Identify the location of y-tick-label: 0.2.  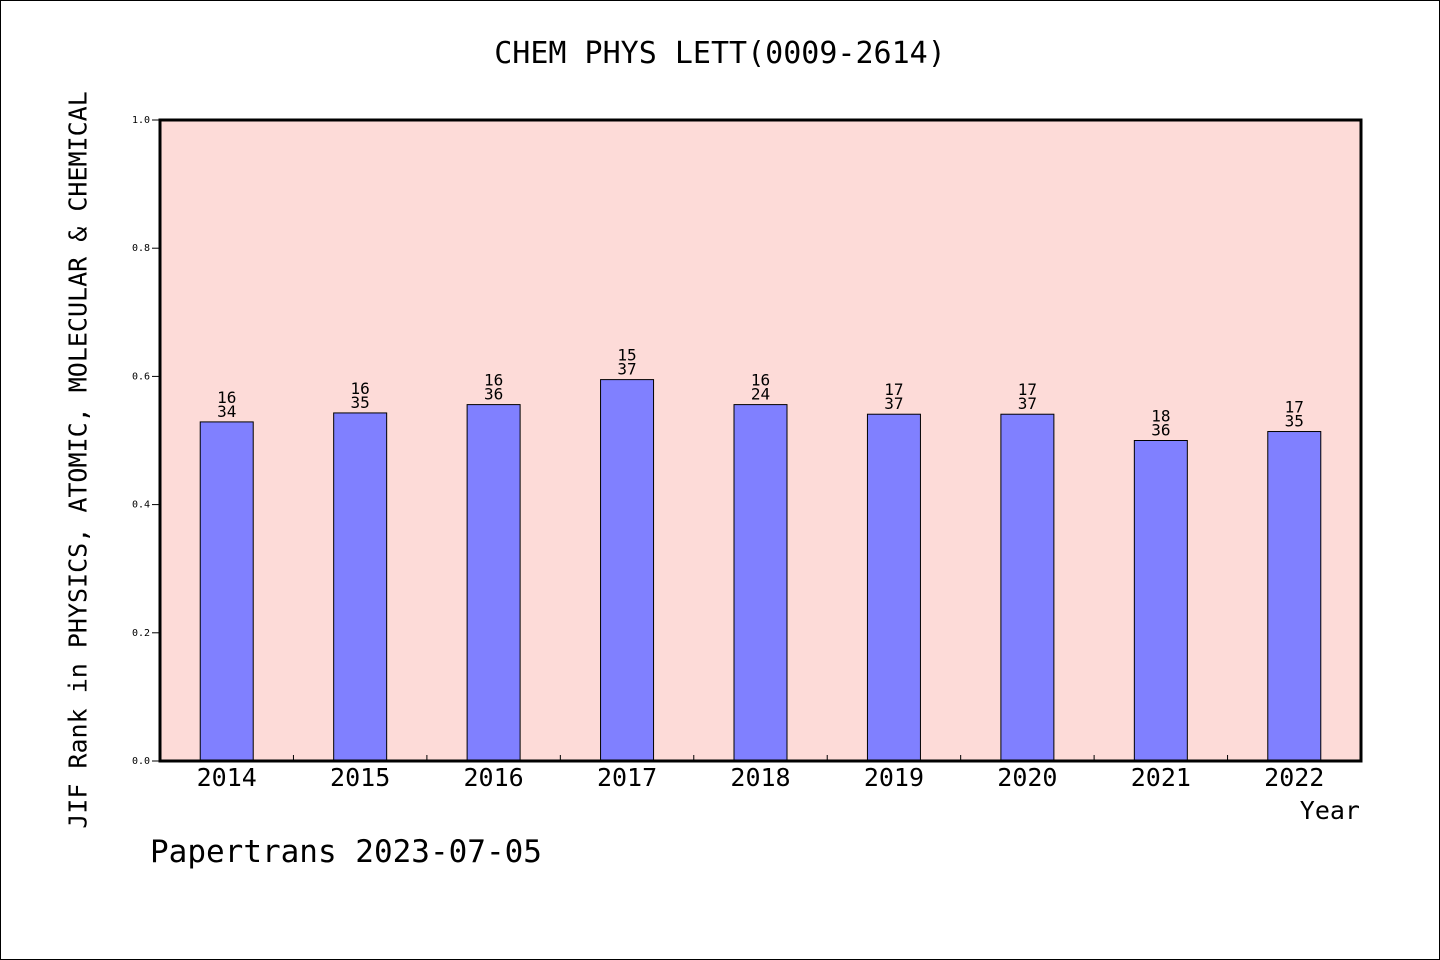
(141, 633).